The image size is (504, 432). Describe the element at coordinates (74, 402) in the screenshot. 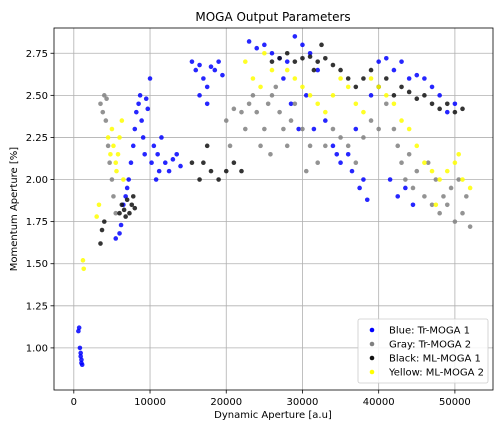

I see `x-tick-label: 0` at that location.